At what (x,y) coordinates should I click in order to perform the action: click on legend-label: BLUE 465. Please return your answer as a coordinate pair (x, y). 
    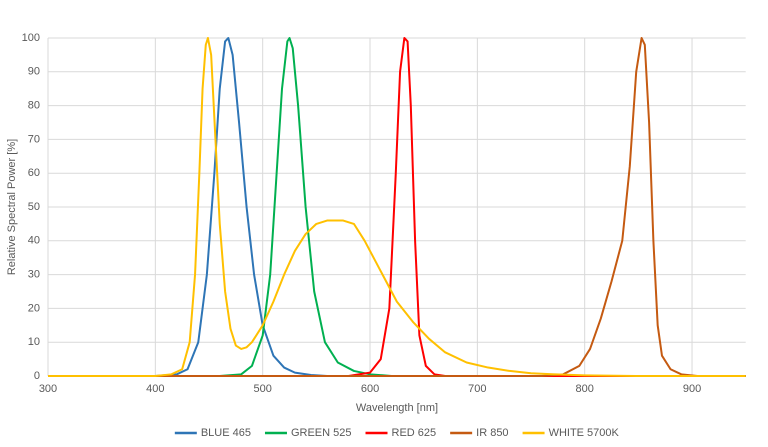
    Looking at the image, I should click on (226, 433).